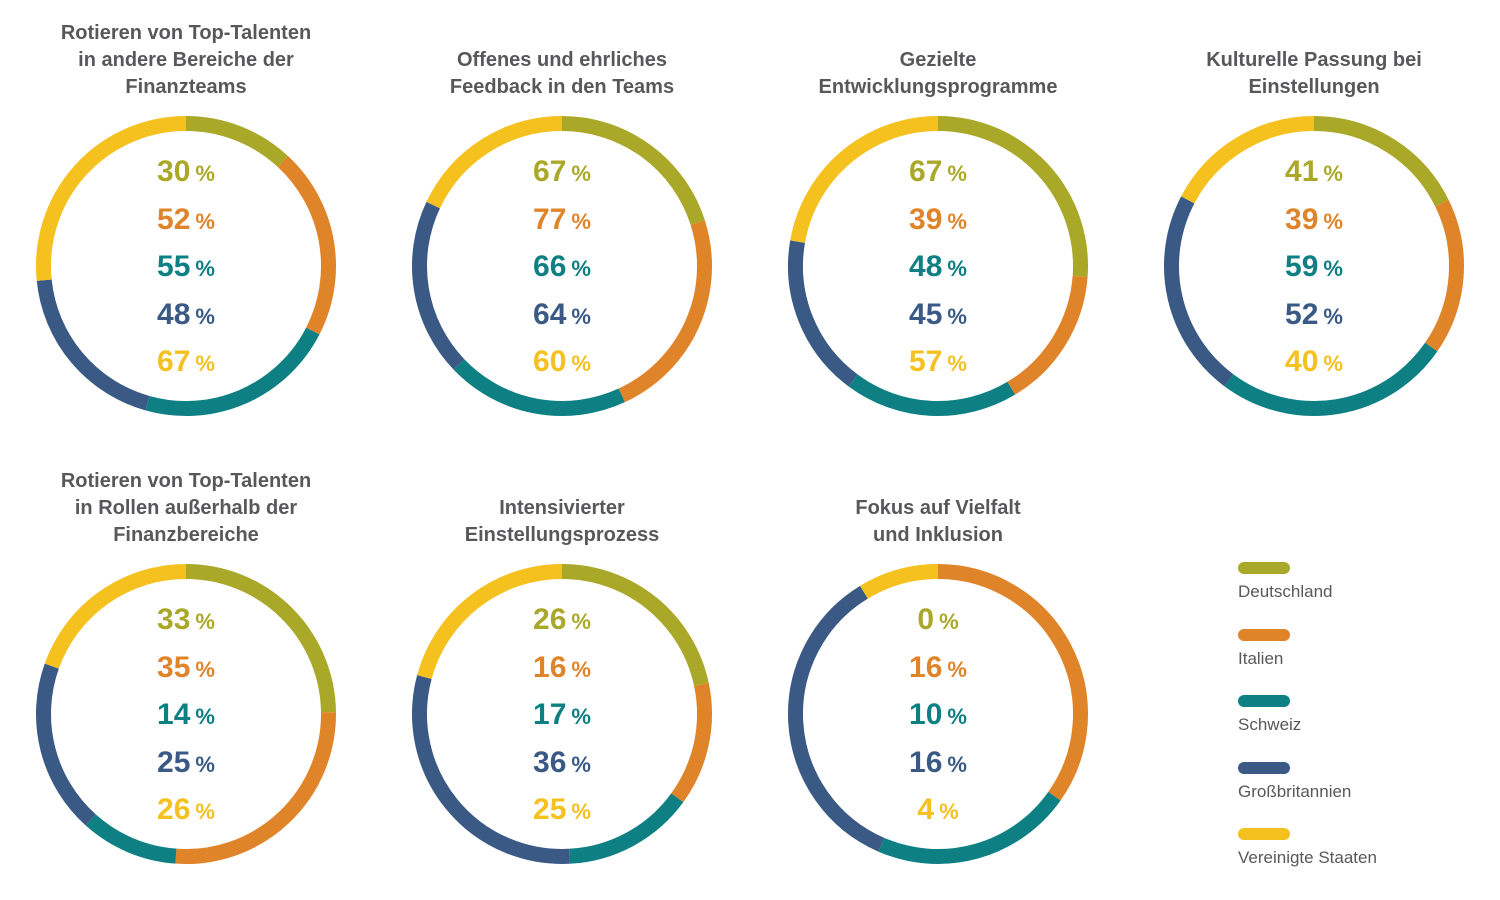 The image size is (1500, 900). What do you see at coordinates (174, 361) in the screenshot?
I see `data-label-value: 67` at bounding box center [174, 361].